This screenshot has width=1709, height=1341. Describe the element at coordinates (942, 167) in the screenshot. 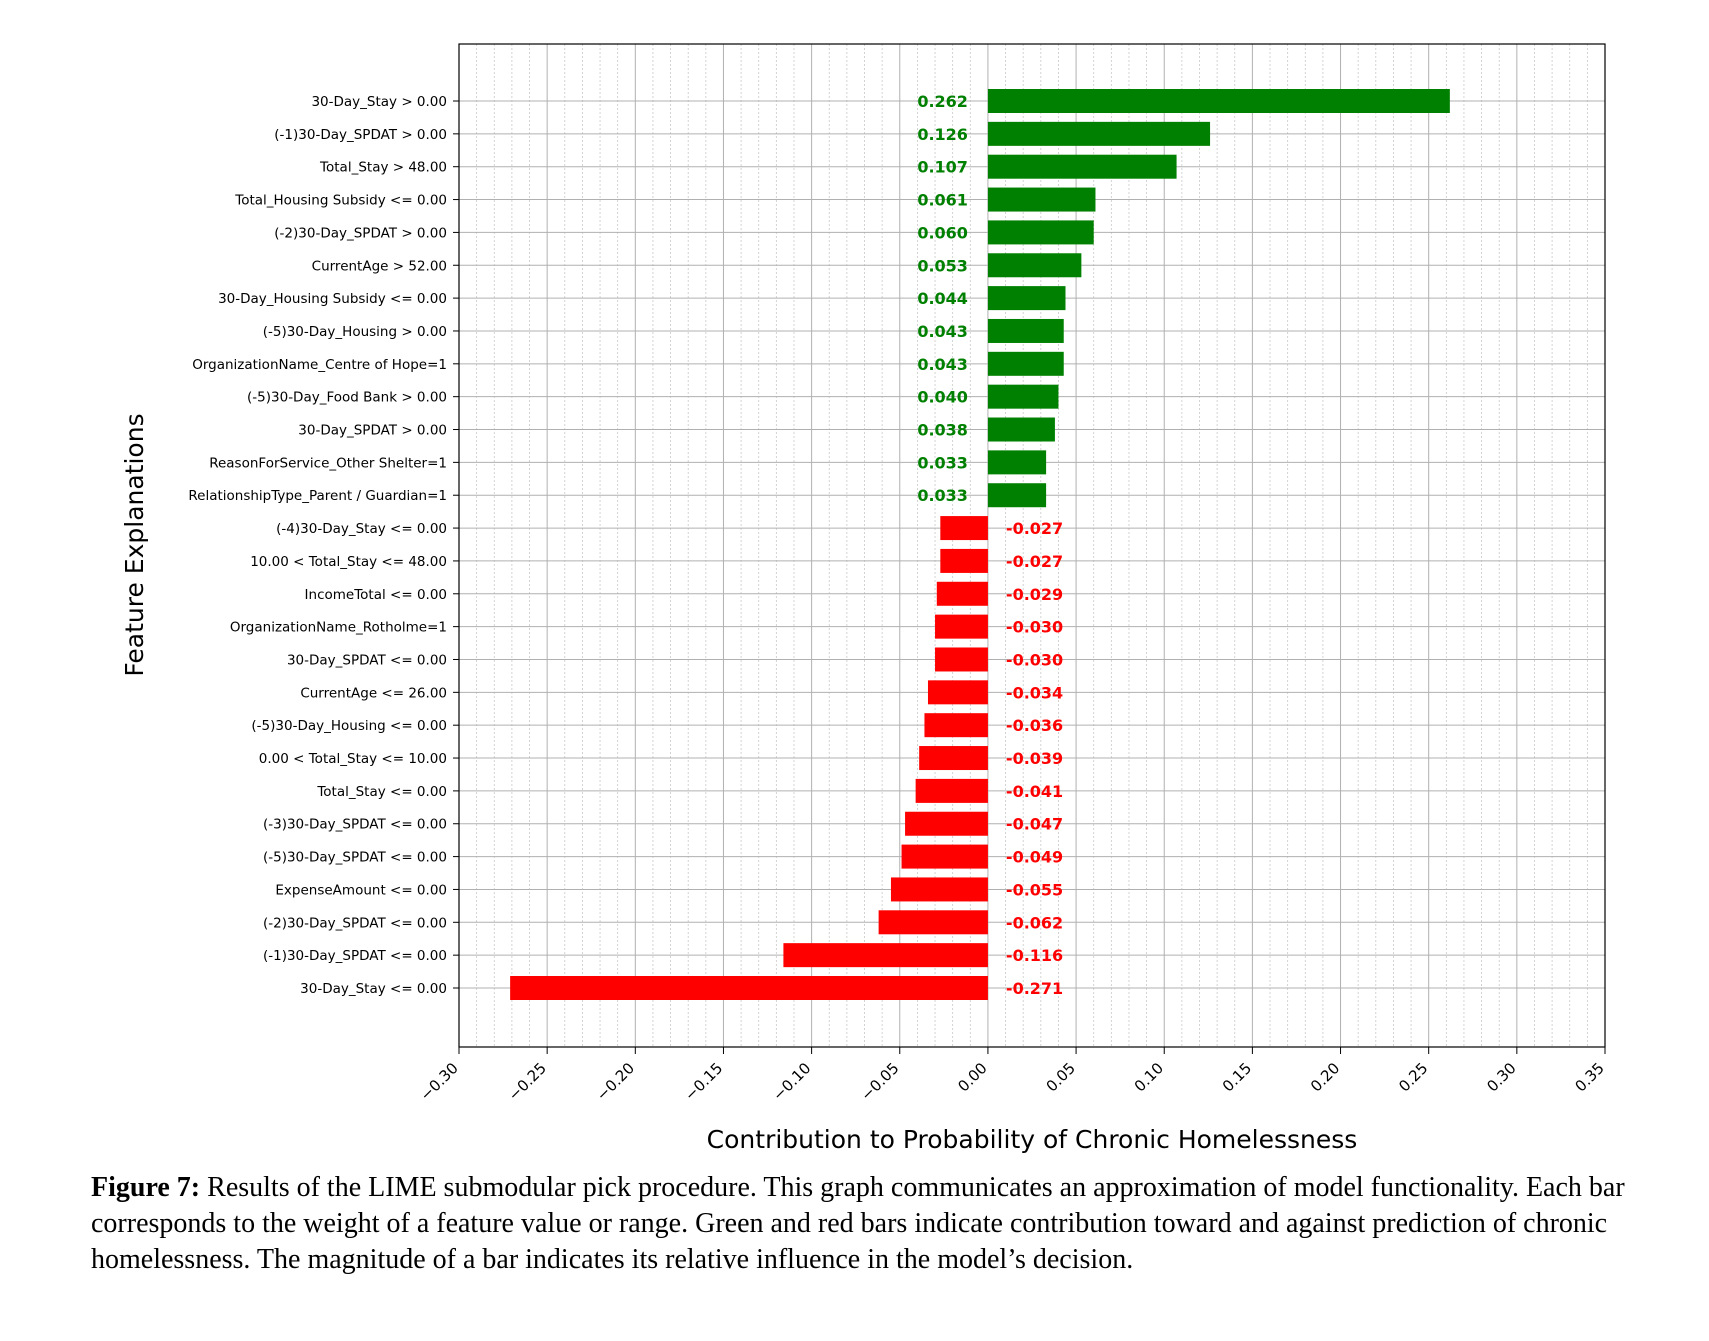

I see `bar-value-label: 0.107` at that location.